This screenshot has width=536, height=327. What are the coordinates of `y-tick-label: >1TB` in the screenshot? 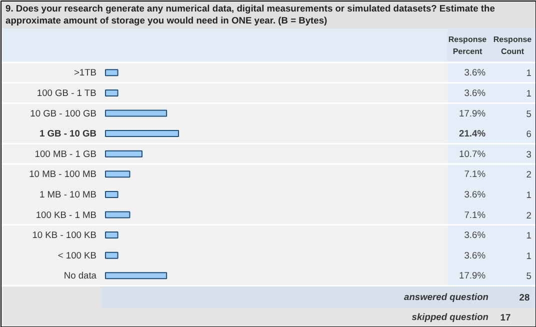 It's located at (85, 73).